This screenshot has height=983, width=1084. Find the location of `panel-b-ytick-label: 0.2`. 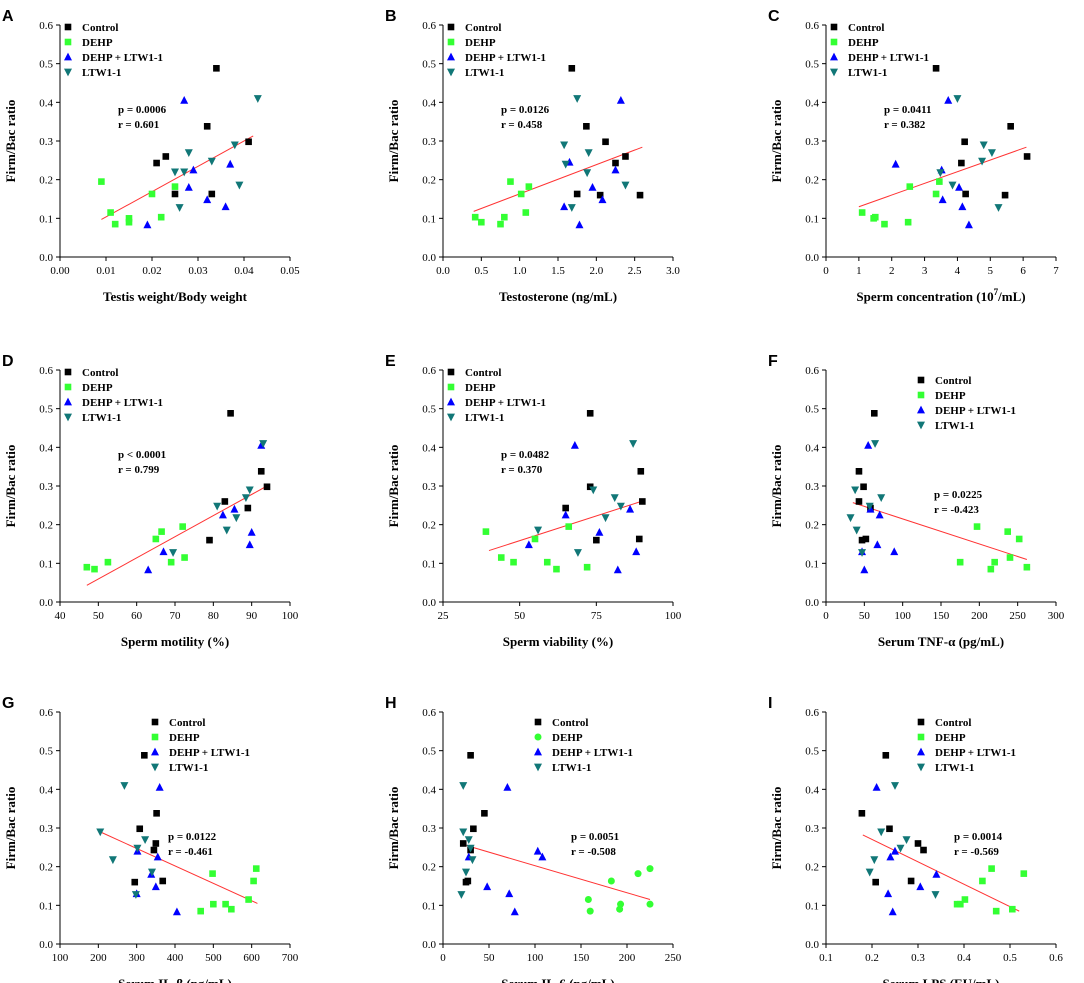

panel-b-ytick-label: 0.2 is located at coordinates (429, 181).